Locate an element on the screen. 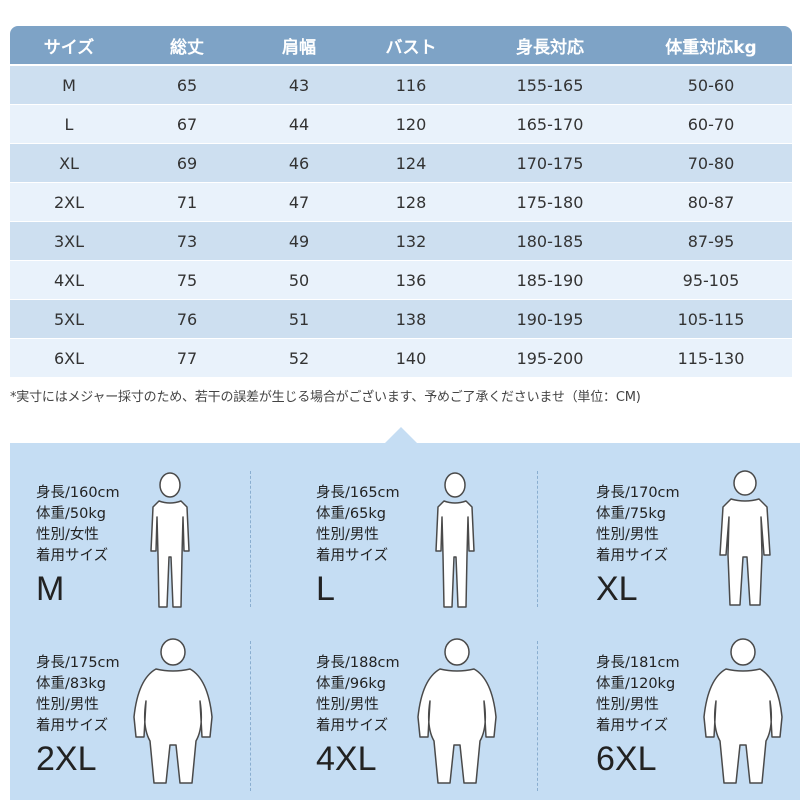 This screenshot has height=800, width=800. model-size: 2XL is located at coordinates (66, 759).